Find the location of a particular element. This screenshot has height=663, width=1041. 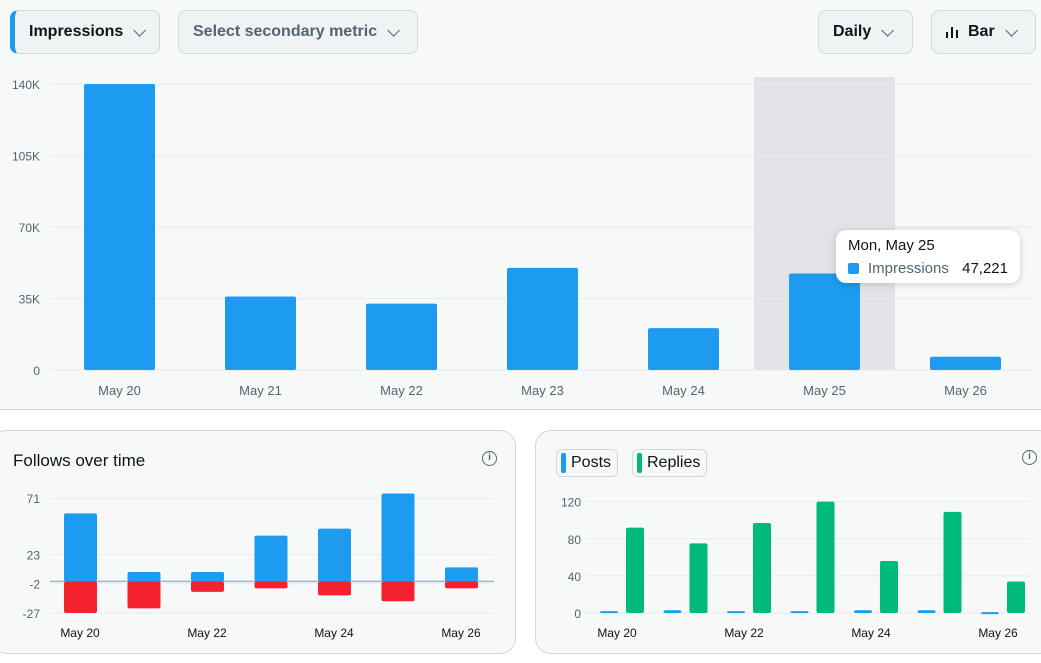

chart-type-label: Bar is located at coordinates (981, 31).